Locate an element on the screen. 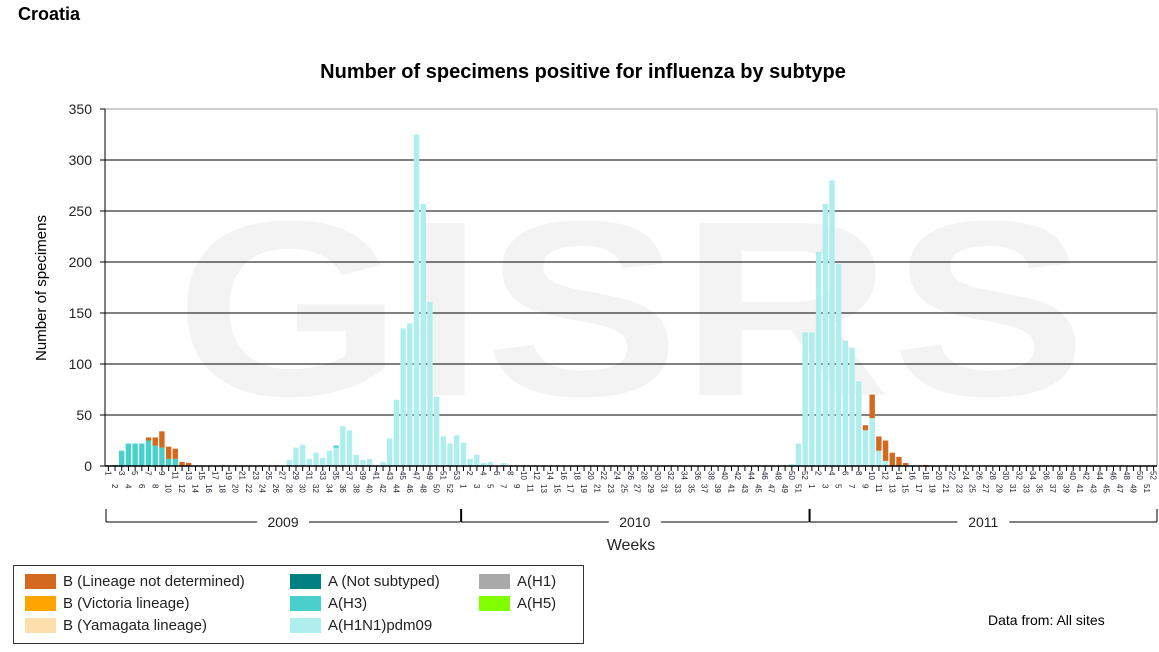 This screenshot has width=1159, height=652. x-tick-label: 52 is located at coordinates (804, 475).